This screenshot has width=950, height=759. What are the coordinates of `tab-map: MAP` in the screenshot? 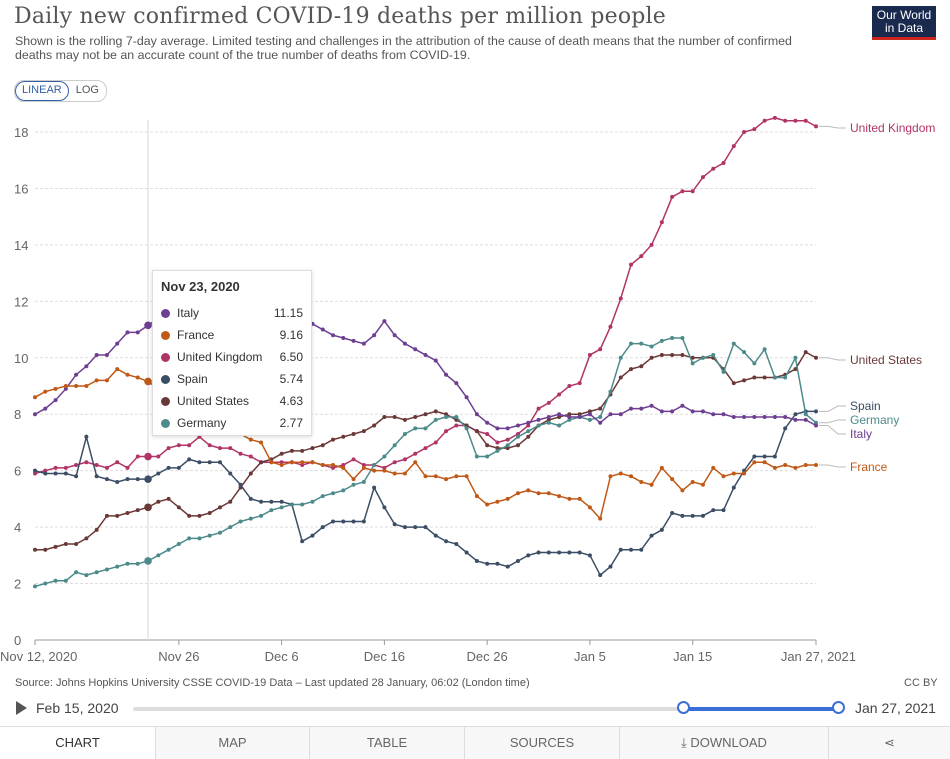 It's located at (232, 743).